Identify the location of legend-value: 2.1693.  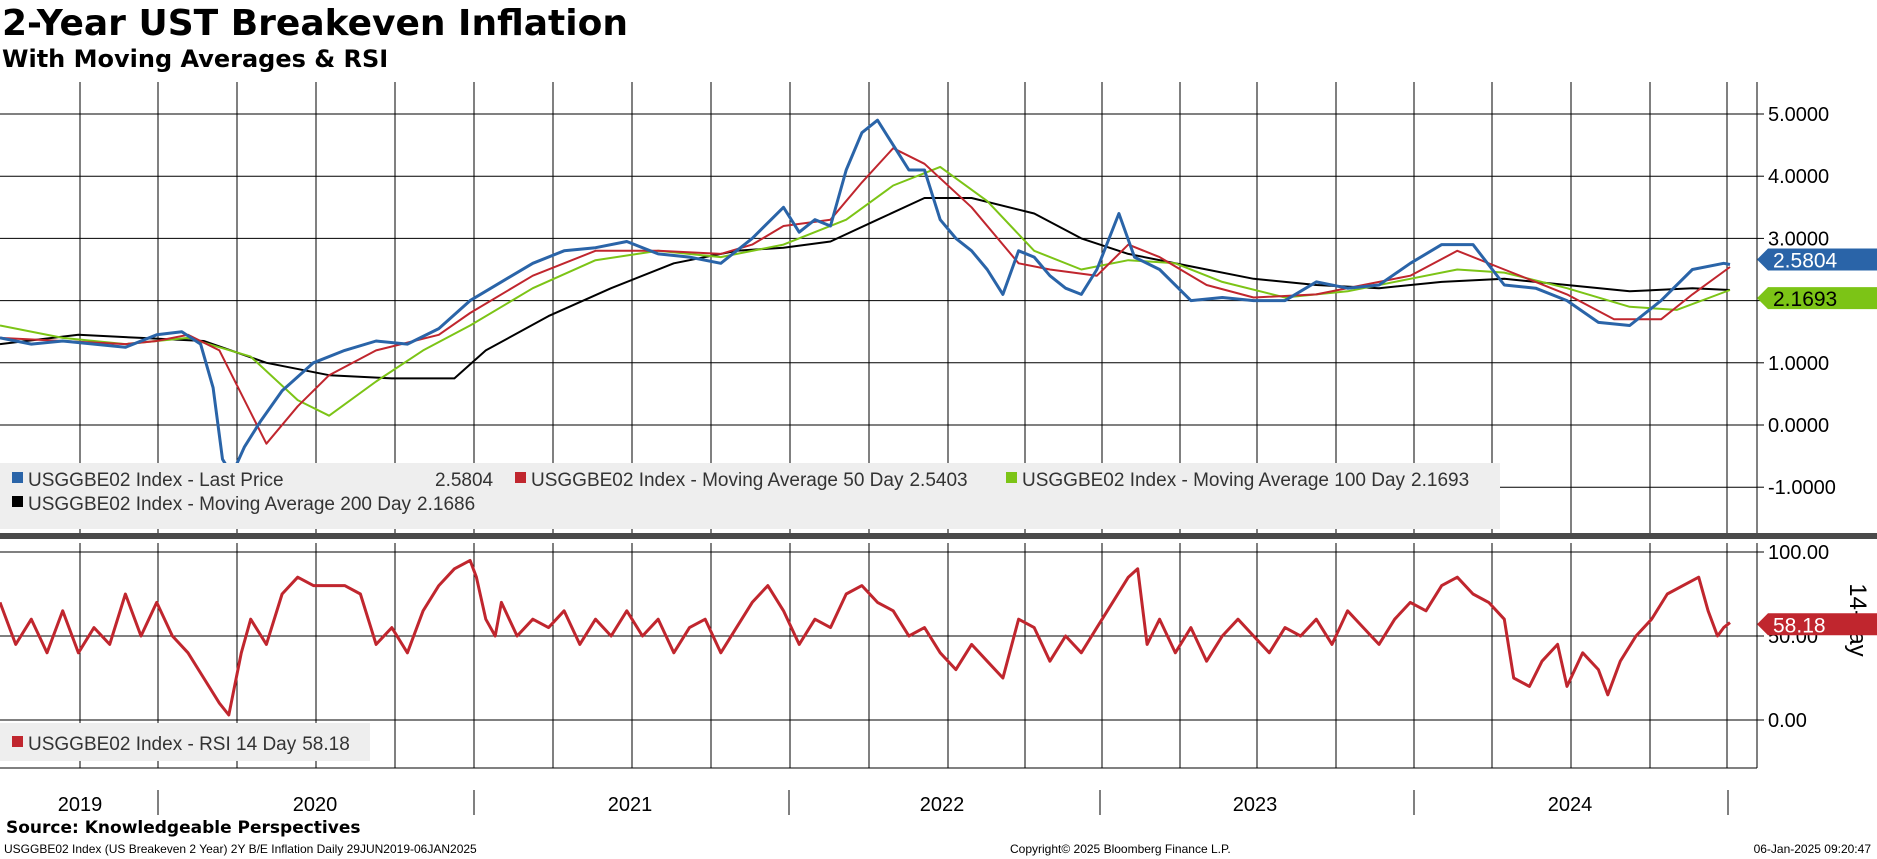
(1440, 480).